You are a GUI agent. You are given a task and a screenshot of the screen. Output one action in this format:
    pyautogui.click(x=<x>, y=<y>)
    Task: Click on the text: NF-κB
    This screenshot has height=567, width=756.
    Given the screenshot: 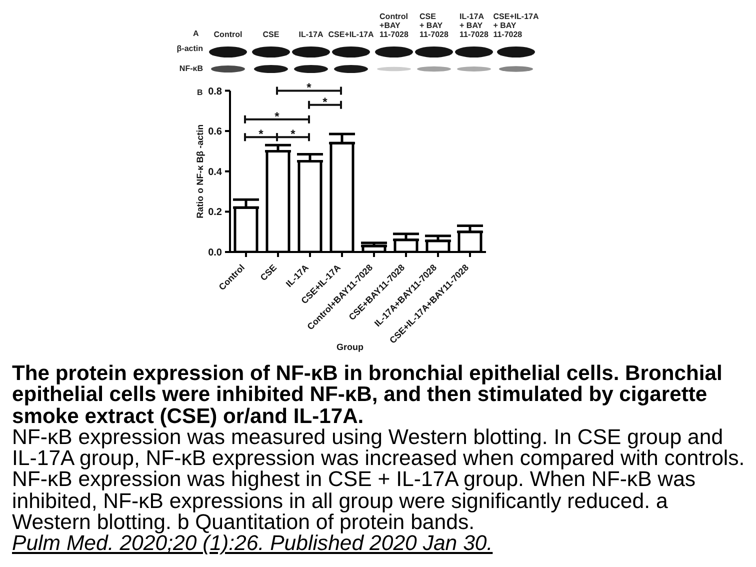 What is the action you would take?
    pyautogui.click(x=191, y=68)
    